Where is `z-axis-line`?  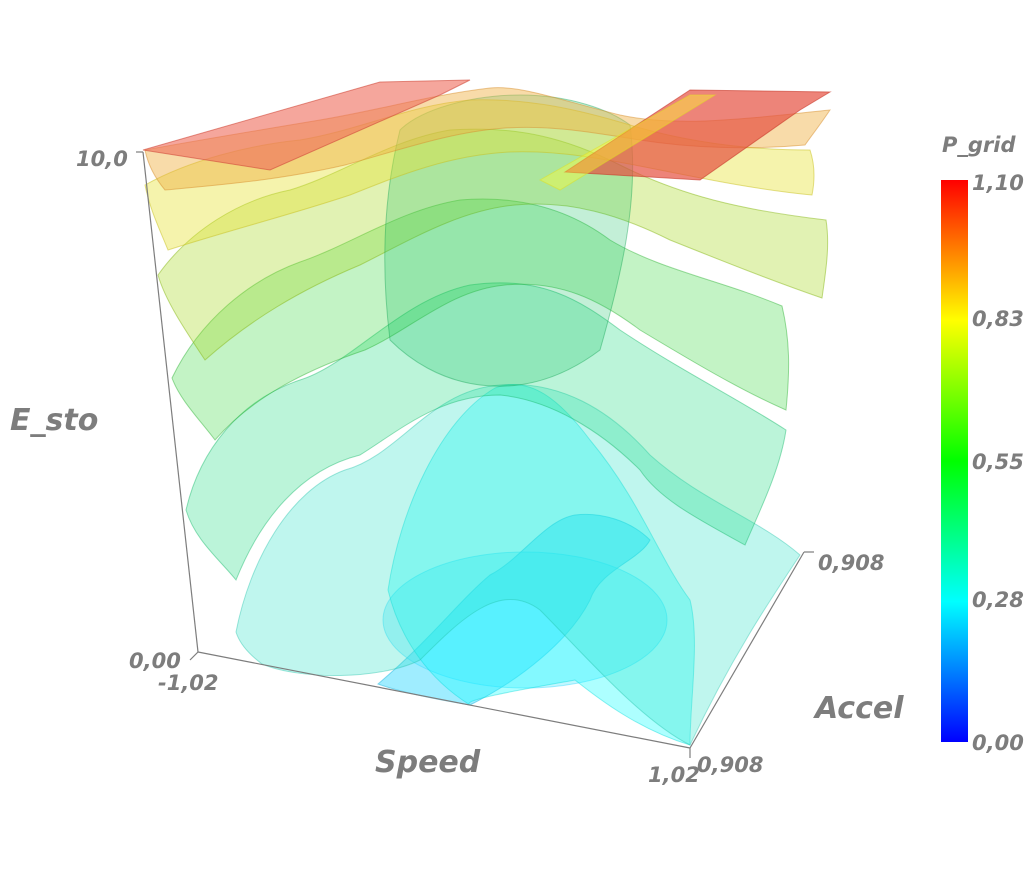 z-axis-line is located at coordinates (170, 402).